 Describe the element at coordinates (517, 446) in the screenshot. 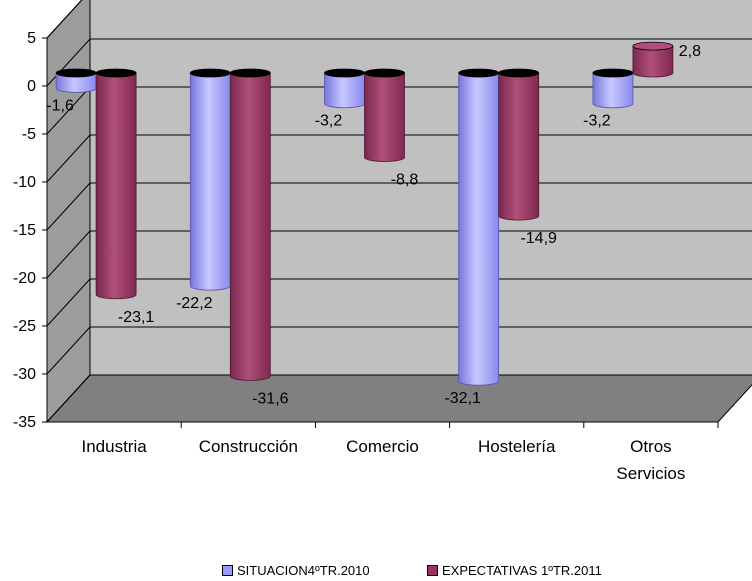

I see `x-tick-label: Hostelería` at that location.